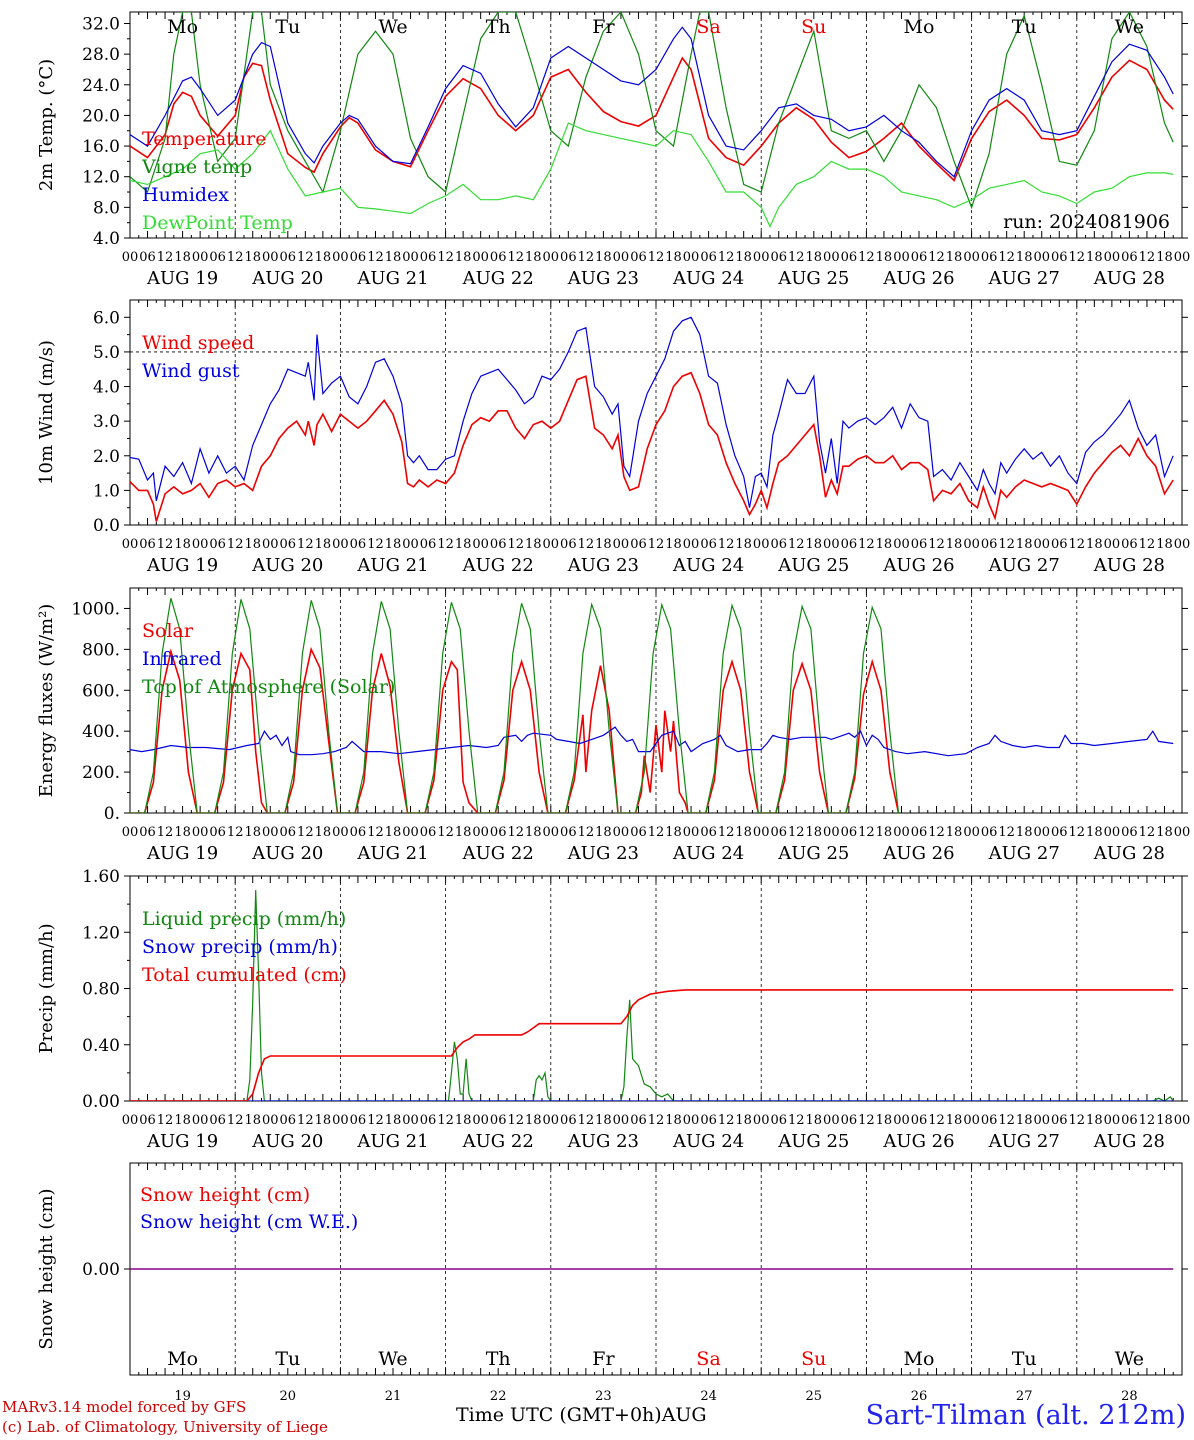 The image size is (1194, 1440). I want to click on date-label: AUG 23, so click(603, 565).